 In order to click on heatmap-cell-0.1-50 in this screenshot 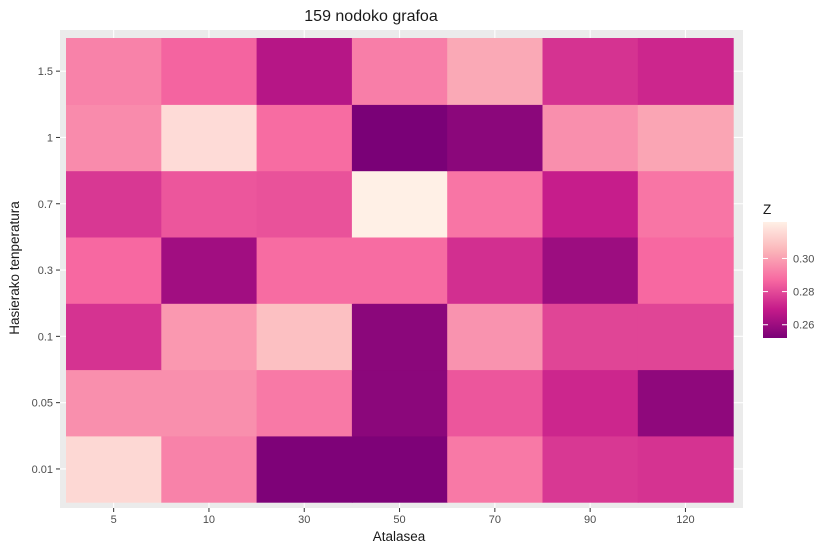, I will do `click(399, 337)`.